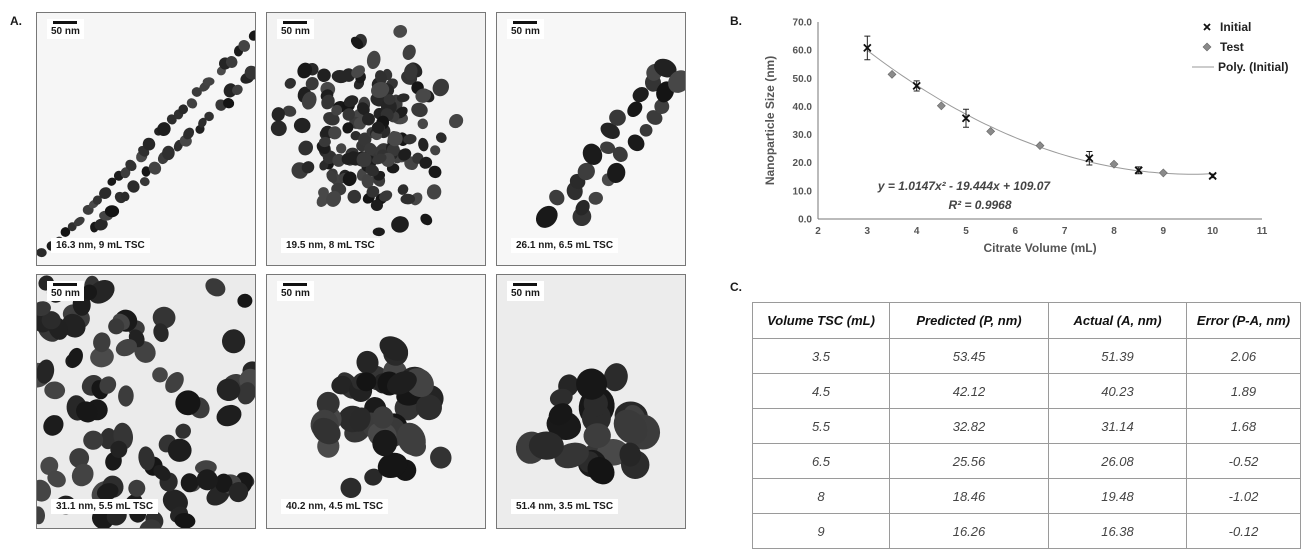 This screenshot has width=1301, height=549. I want to click on trendline-equation: y = 1.0147x² - 19.444x + 109.07, so click(964, 186).